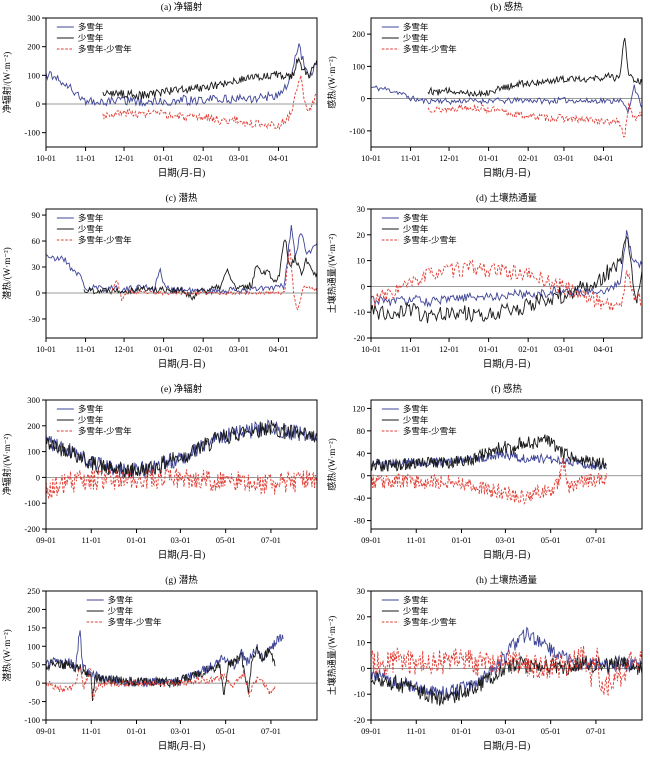 The height and width of the screenshot is (765, 650). Describe the element at coordinates (331, 273) in the screenshot. I see `y-axis-label: 土壤热通量/(W·m⁻²)` at that location.